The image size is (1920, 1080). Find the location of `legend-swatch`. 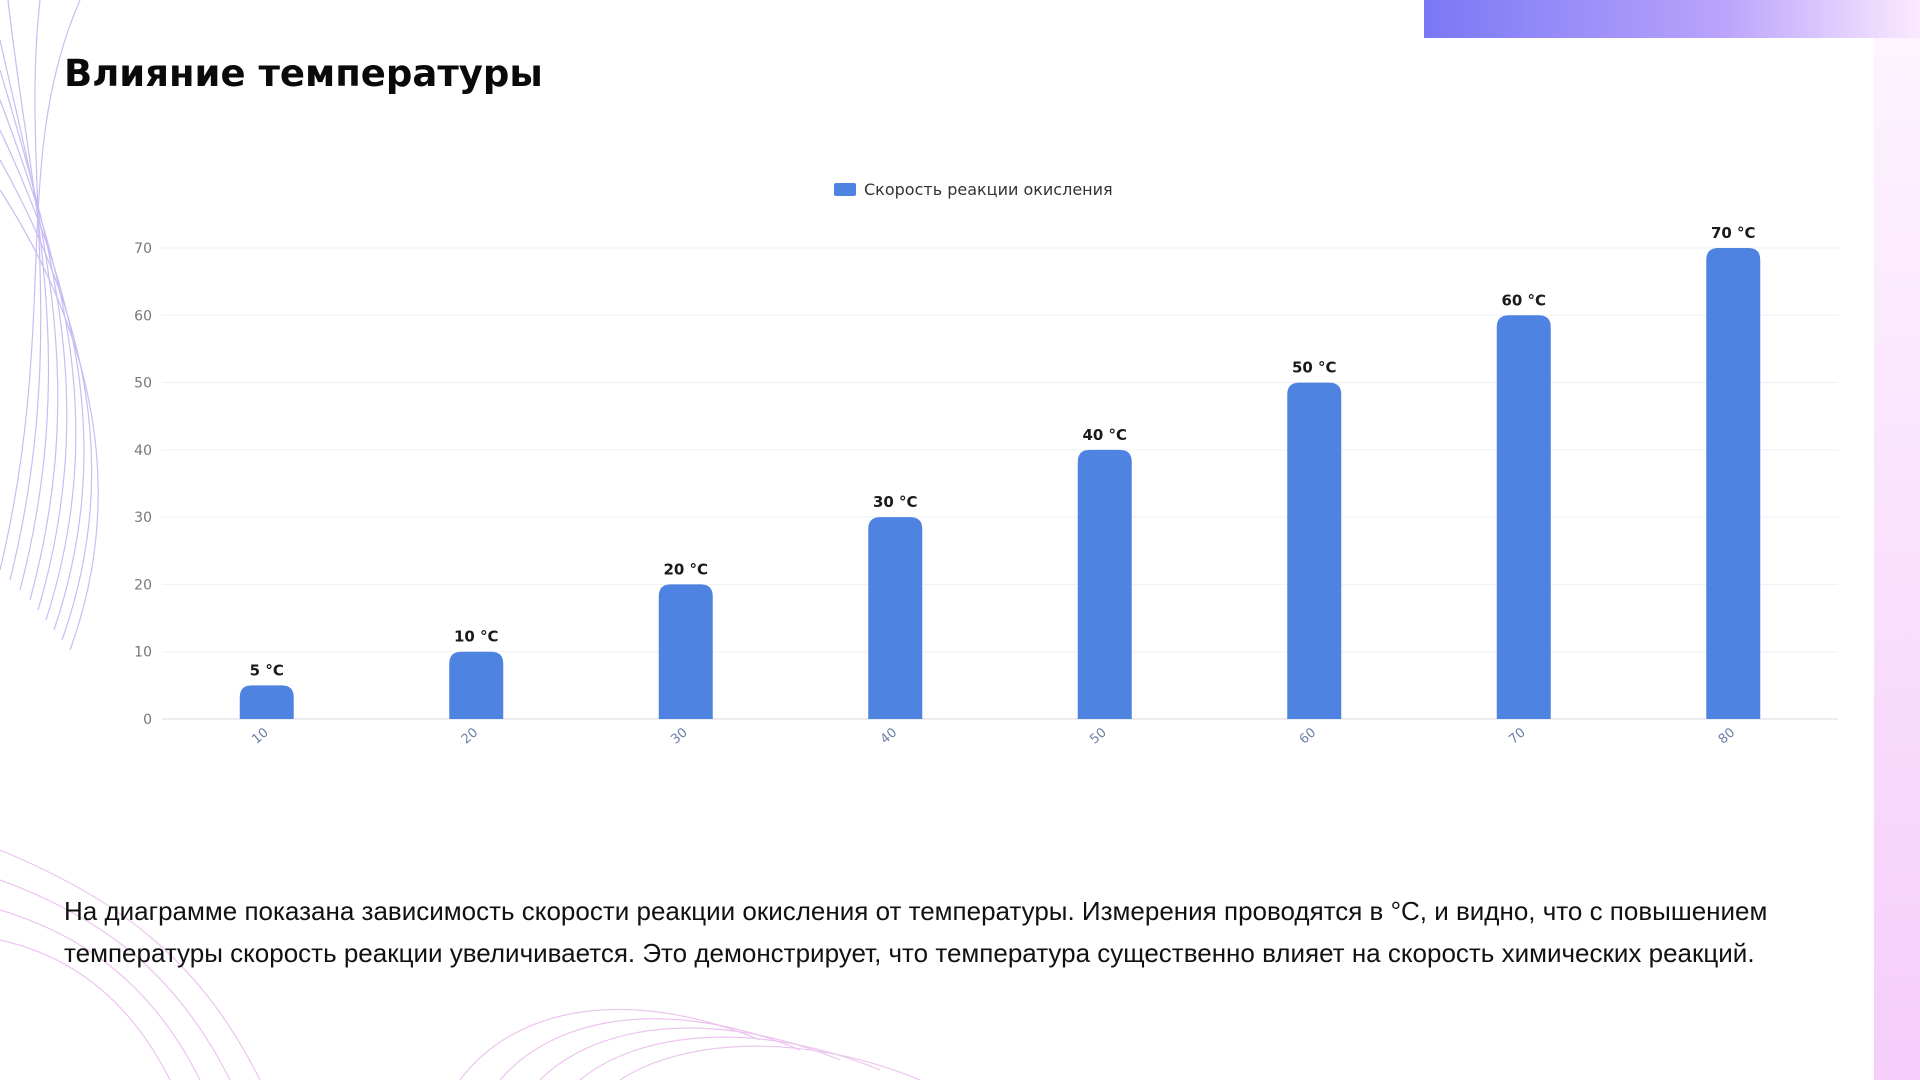

legend-swatch is located at coordinates (845, 189).